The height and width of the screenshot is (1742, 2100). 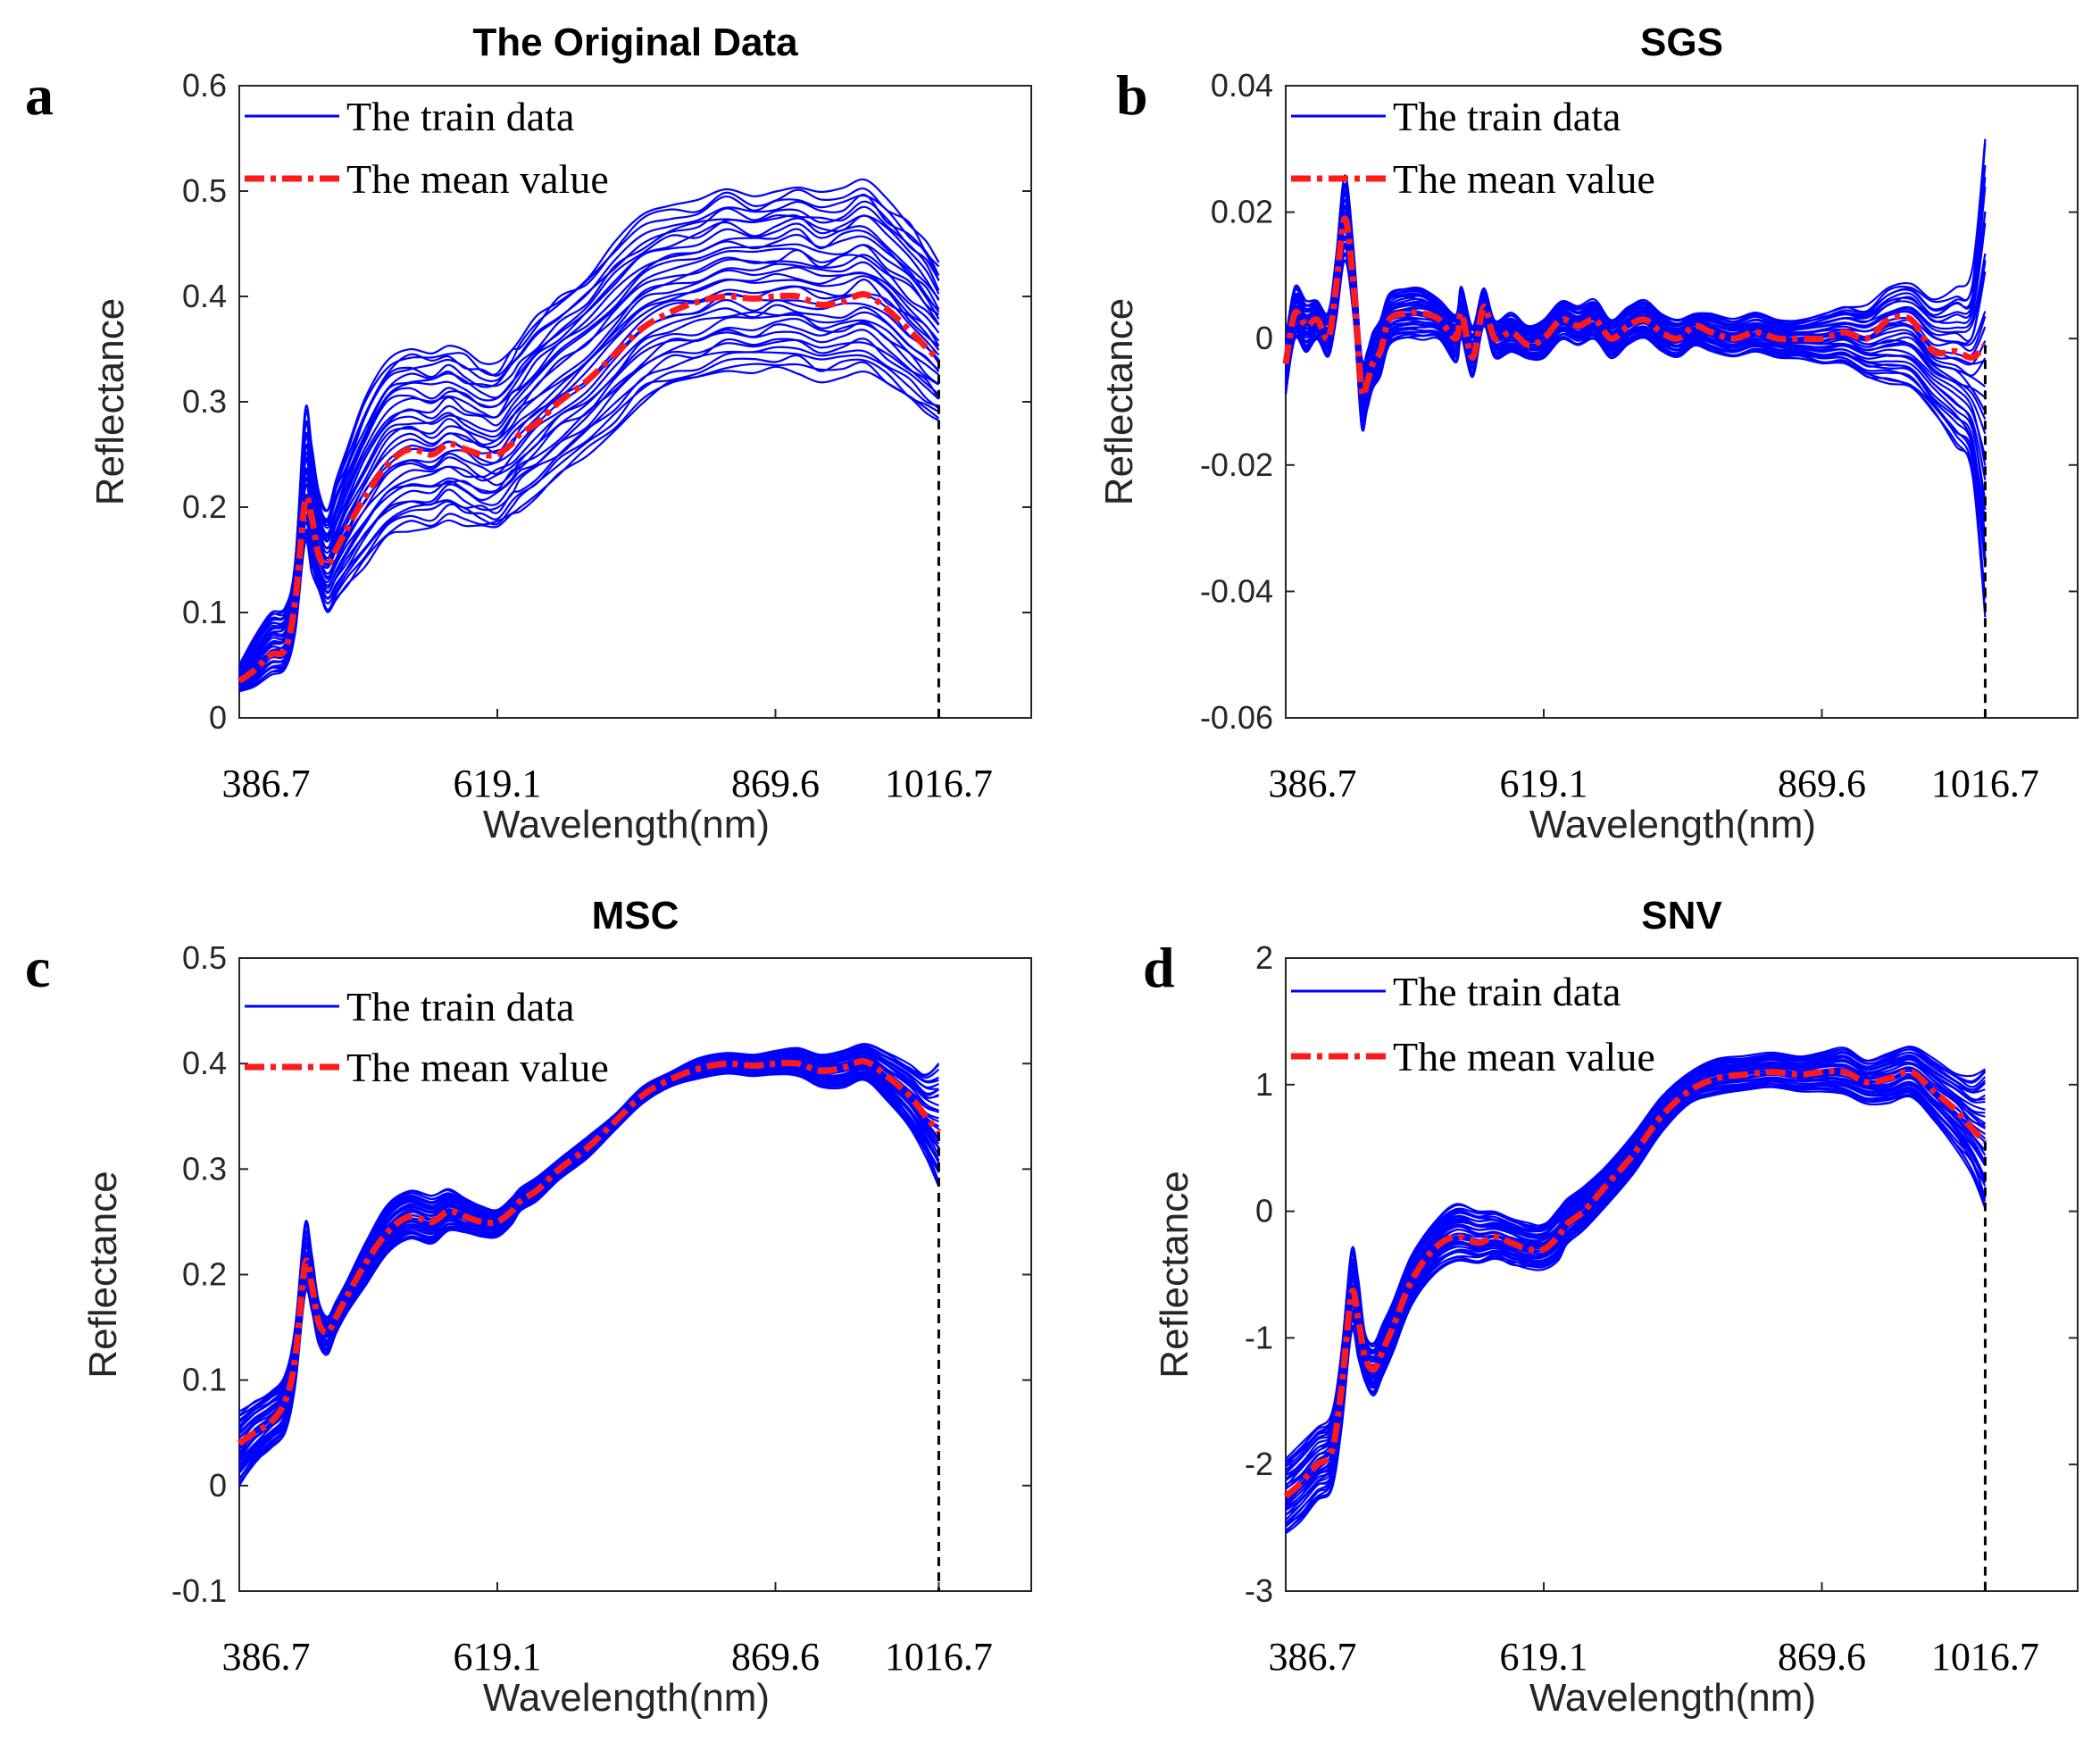 What do you see at coordinates (776, 1657) in the screenshot?
I see `chart-c-xtick-label: 869.6` at bounding box center [776, 1657].